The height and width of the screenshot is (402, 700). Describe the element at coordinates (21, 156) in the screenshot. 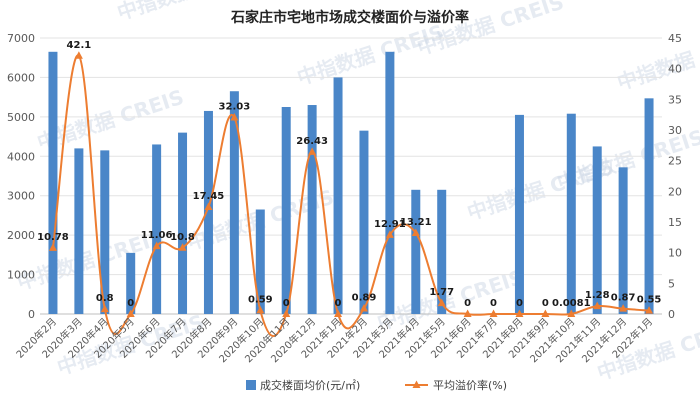

I see `left-axis-tick-label: 4000` at that location.